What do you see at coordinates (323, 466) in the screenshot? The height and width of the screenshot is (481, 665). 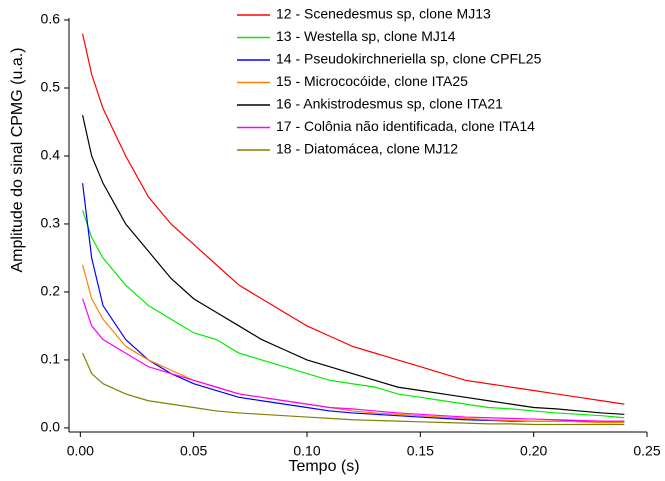 I see `x-axis-title: Tempo (s)` at bounding box center [323, 466].